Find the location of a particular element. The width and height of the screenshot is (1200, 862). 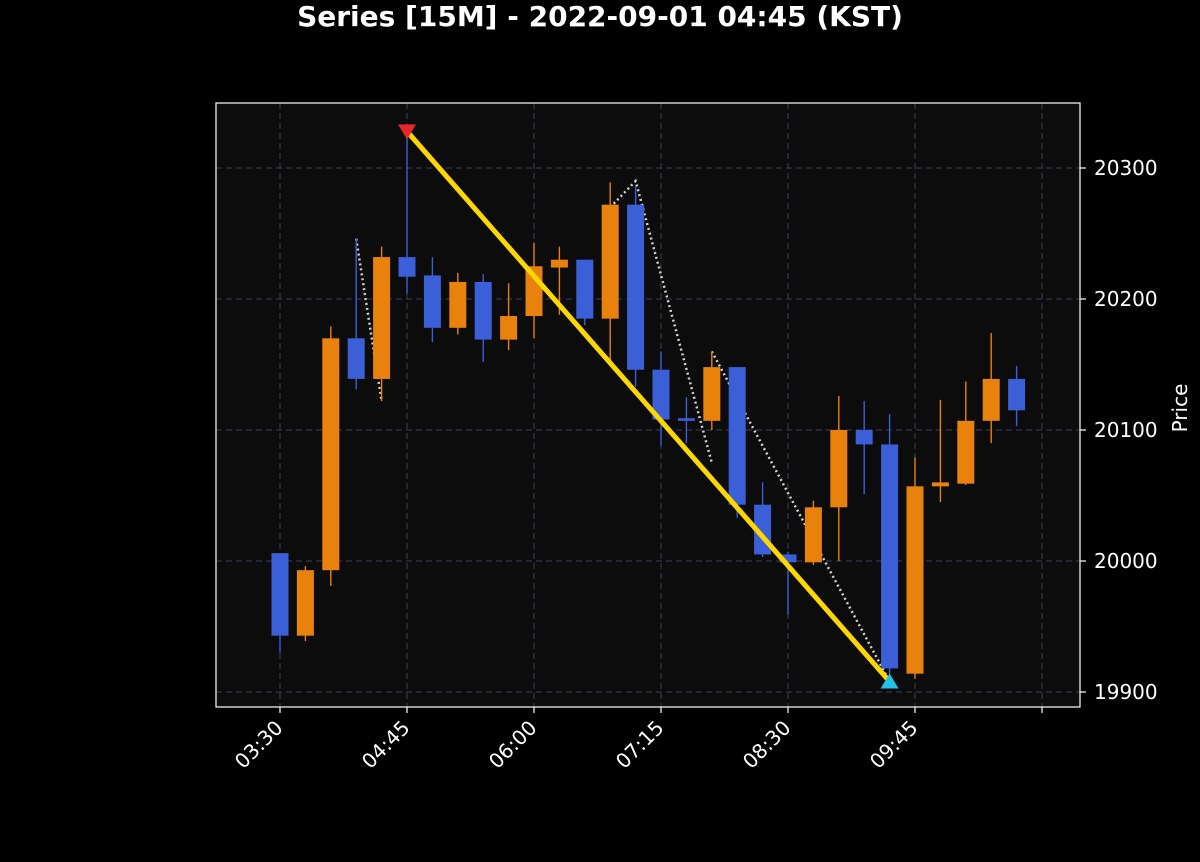

chart-title: Series [15M] - 2022-09-01 04:45 (KST) is located at coordinates (600, 16).